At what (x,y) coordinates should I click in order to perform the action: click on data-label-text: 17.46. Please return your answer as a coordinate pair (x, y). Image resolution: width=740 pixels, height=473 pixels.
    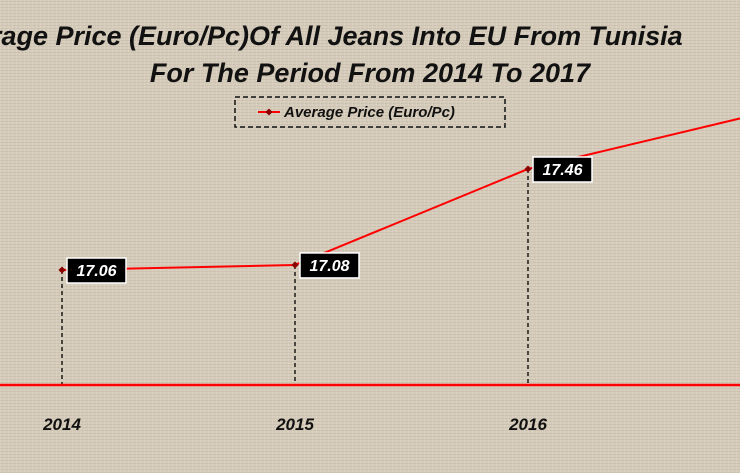
    Looking at the image, I should click on (562, 170).